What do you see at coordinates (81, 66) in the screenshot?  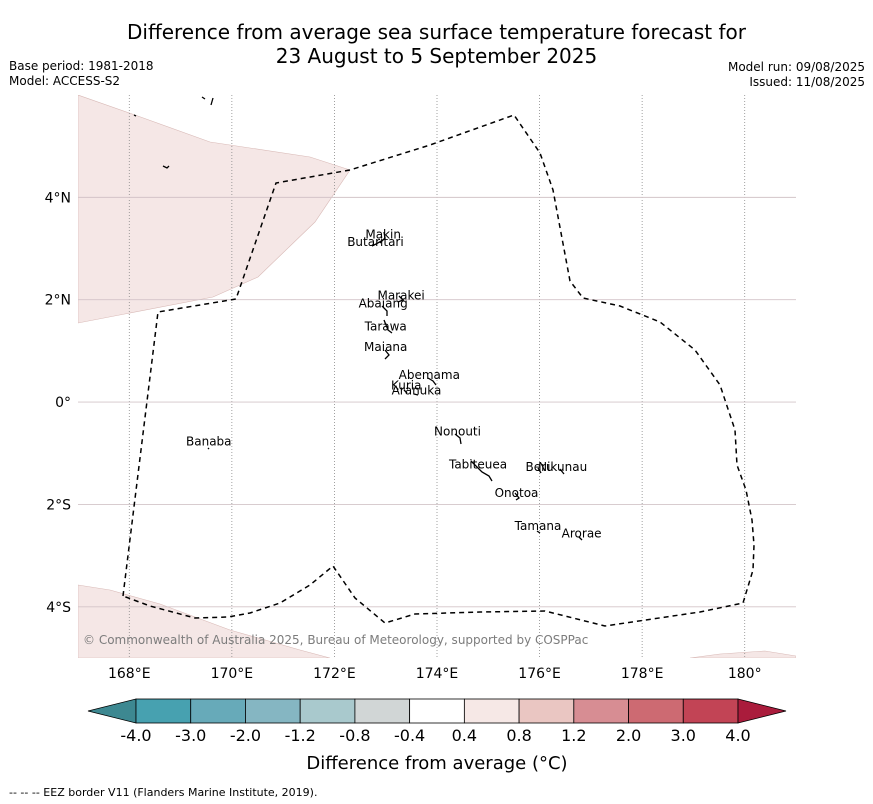 I see `base-period: Base period: 1981-2018` at bounding box center [81, 66].